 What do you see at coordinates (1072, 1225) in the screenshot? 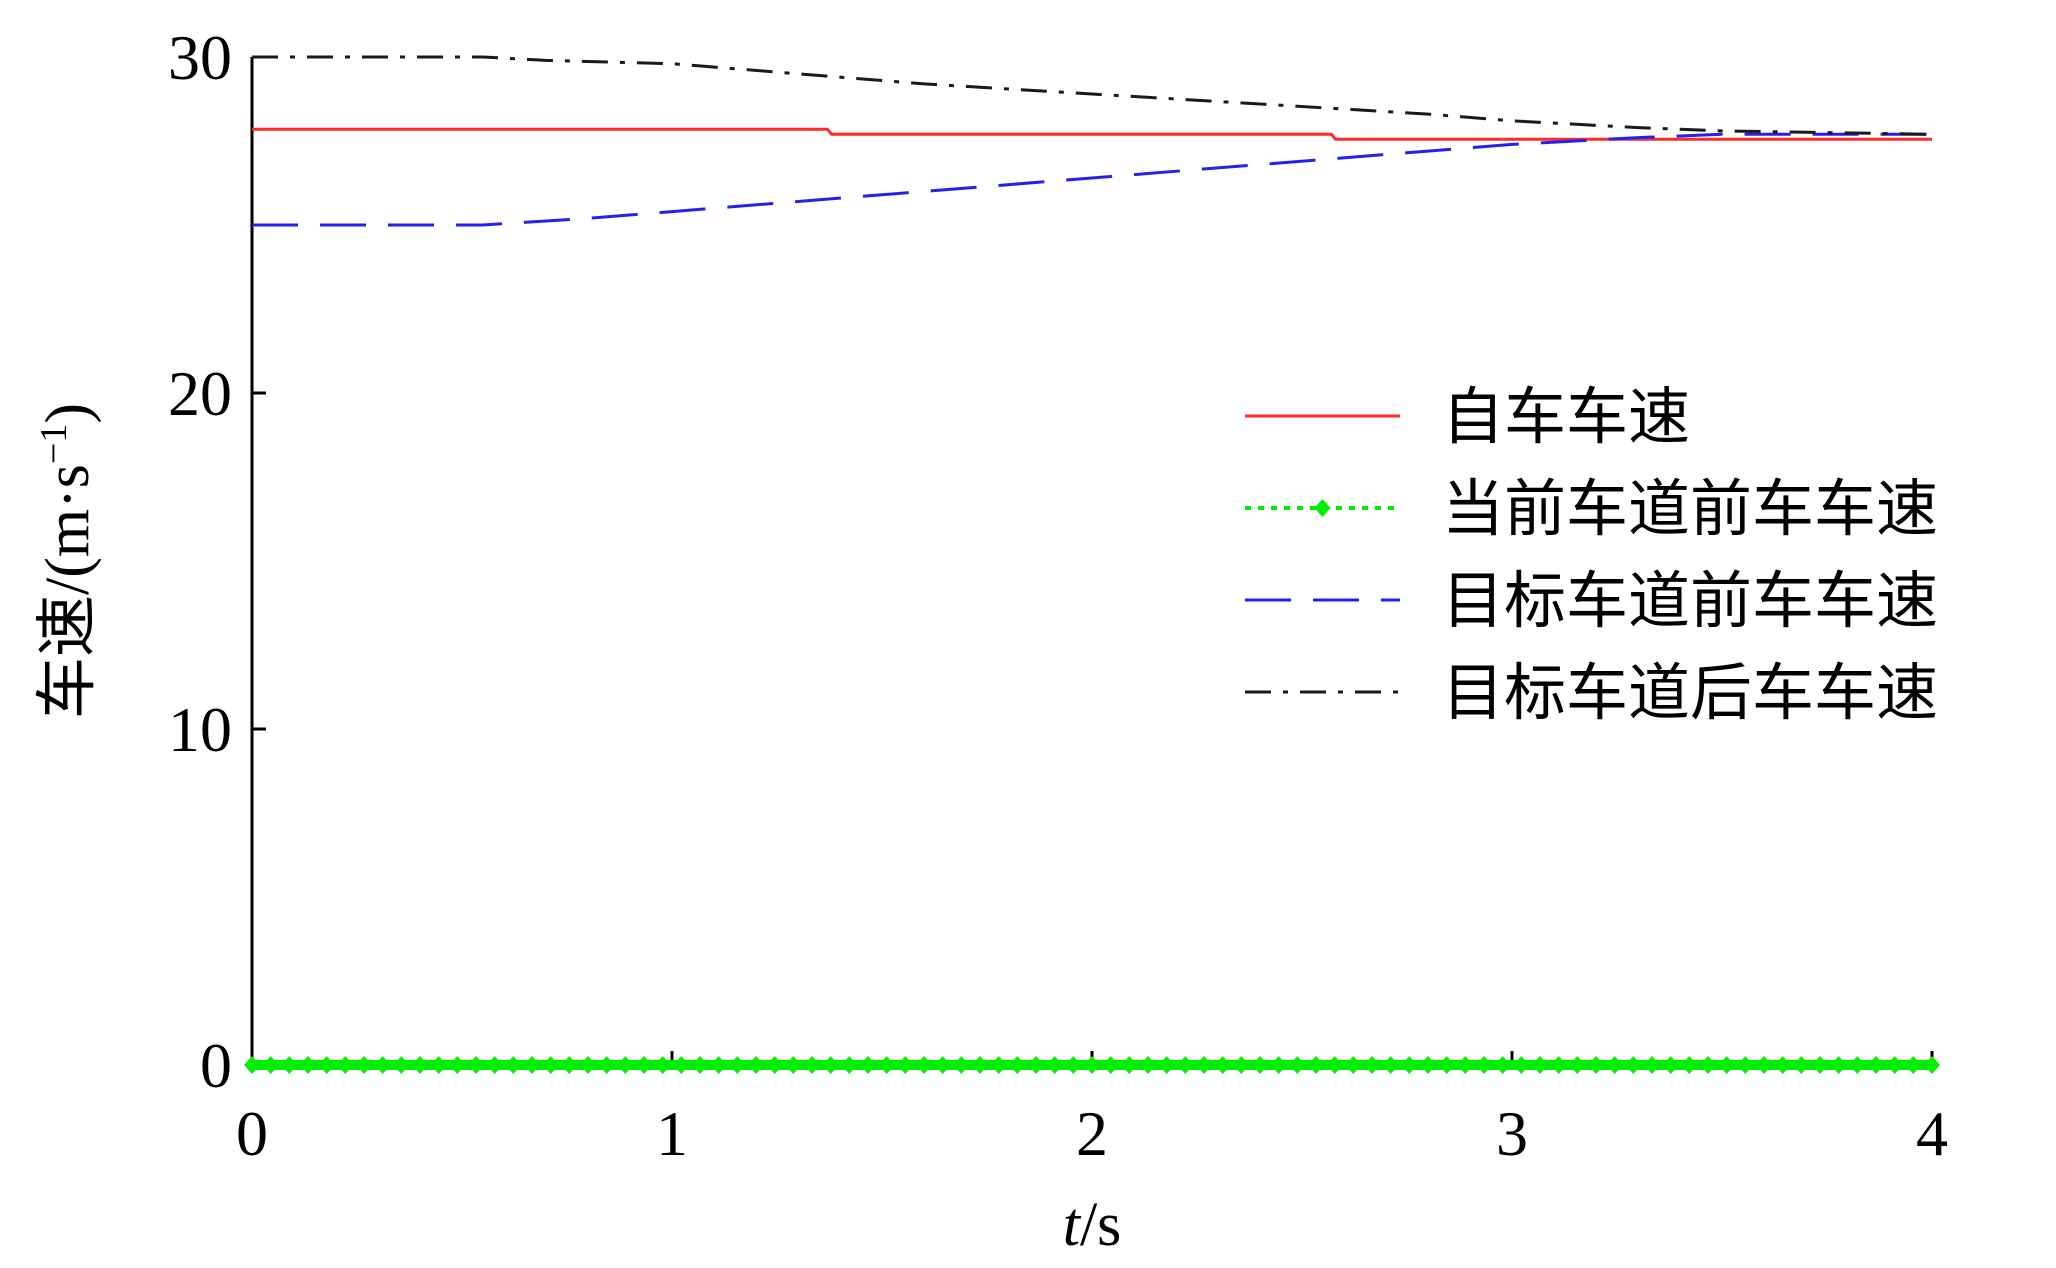
I see `x-axis-label-symbol: t` at bounding box center [1072, 1225].